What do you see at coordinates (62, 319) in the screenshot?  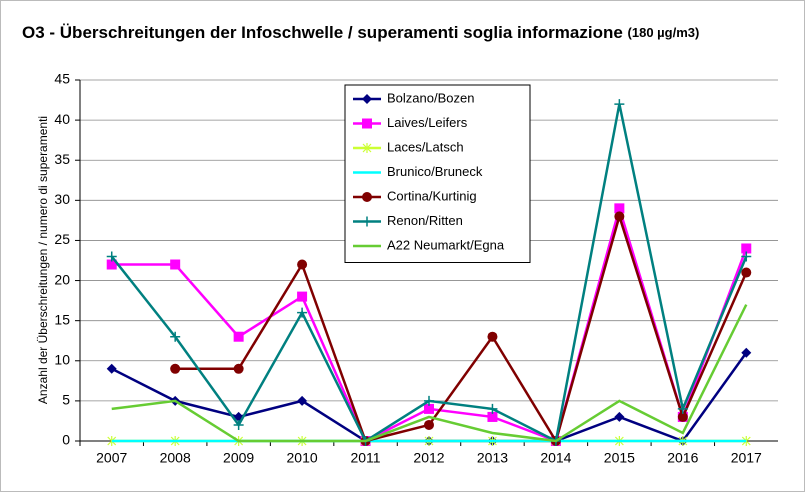 I see `y-tick-label: 15` at bounding box center [62, 319].